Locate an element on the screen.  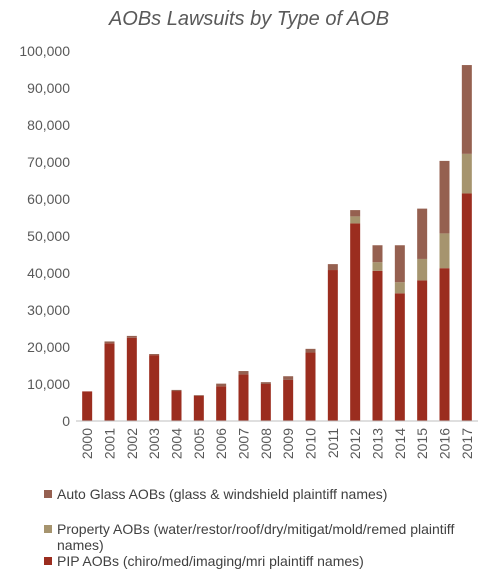
x-tick-label: 2010 is located at coordinates (311, 443).